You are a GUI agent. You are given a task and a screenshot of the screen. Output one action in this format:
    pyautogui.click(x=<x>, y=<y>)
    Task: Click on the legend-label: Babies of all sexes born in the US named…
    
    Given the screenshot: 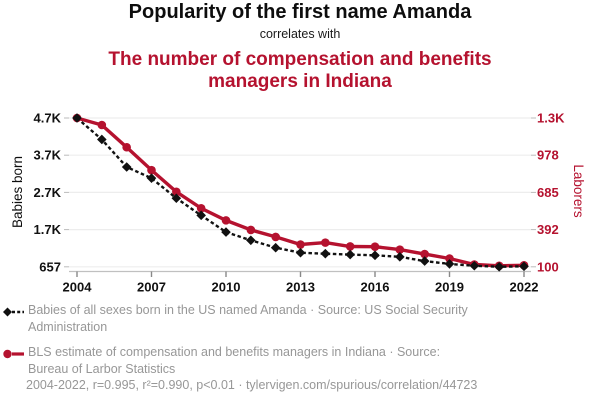 What is the action you would take?
    pyautogui.click(x=248, y=319)
    